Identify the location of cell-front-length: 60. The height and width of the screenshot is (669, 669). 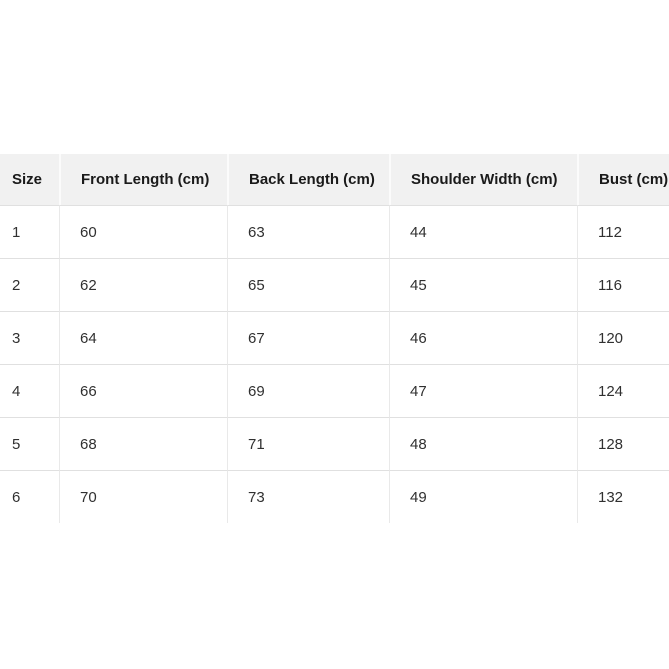
(143, 231).